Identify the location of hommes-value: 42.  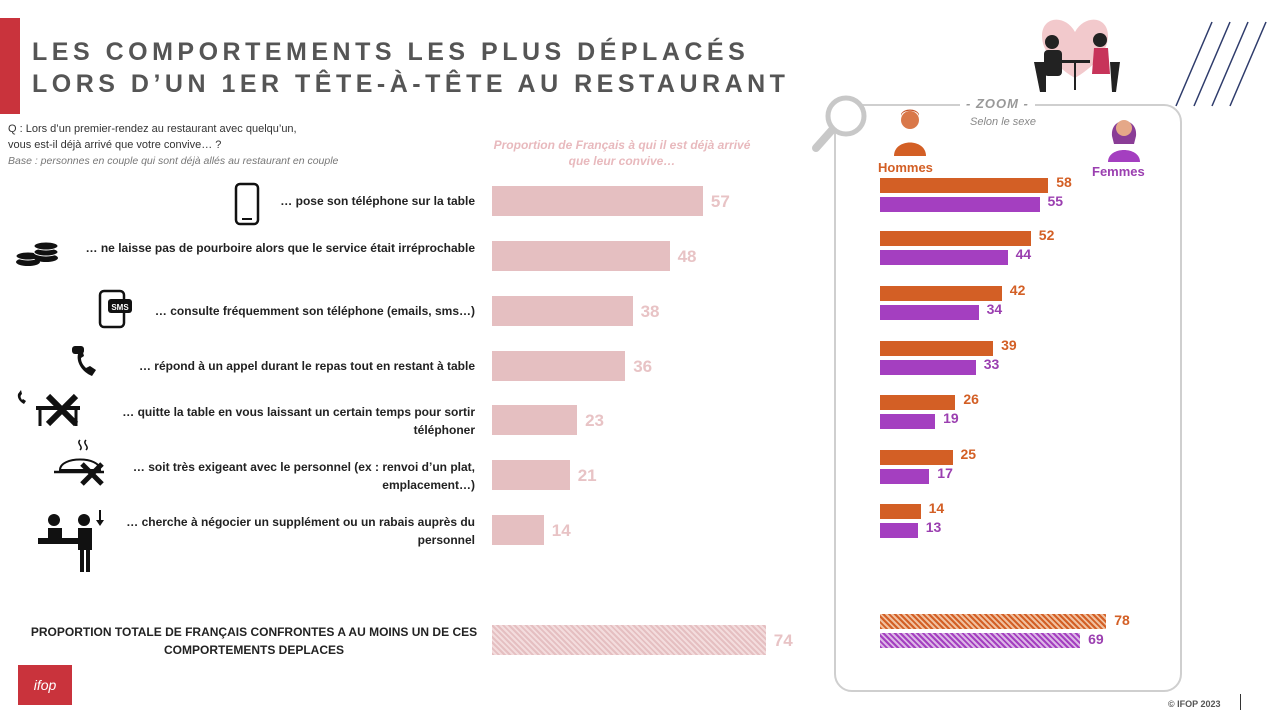
(1017, 290).